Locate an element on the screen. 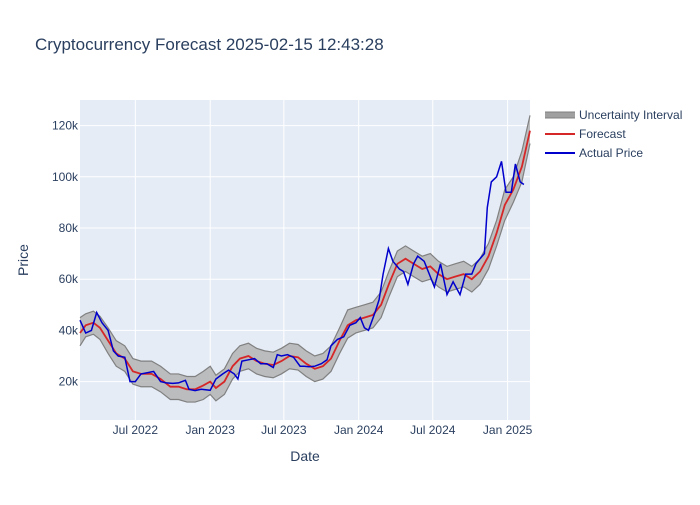 The height and width of the screenshot is (505, 700). legend-item-uncertainty: Uncertainty Interval is located at coordinates (613, 115).